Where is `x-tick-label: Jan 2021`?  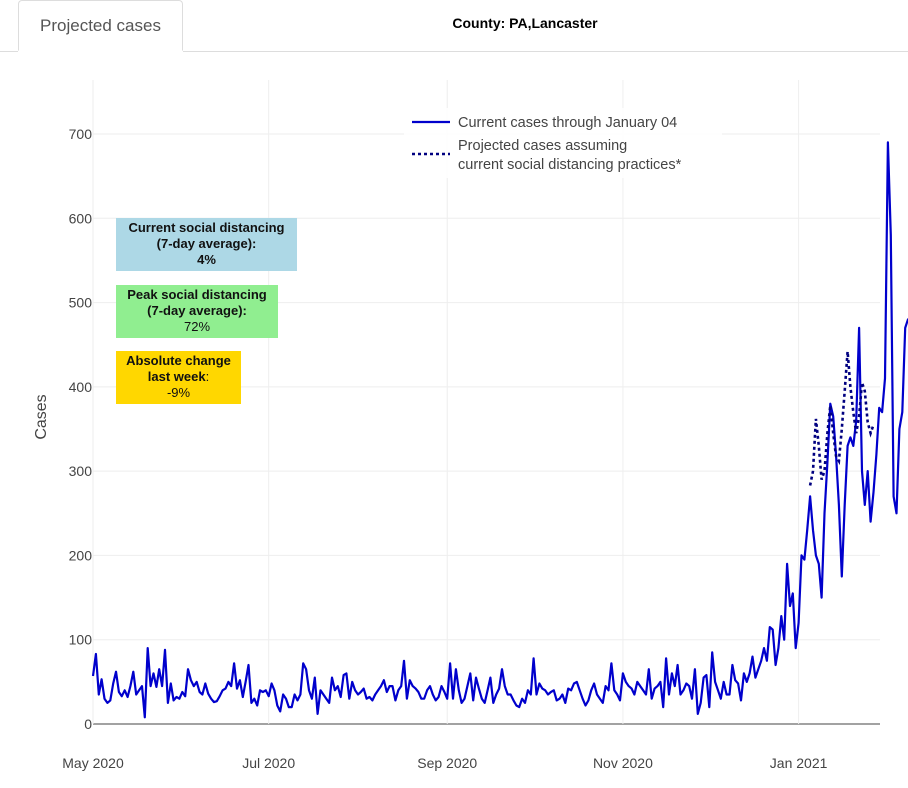
x-tick-label: Jan 2021 is located at coordinates (799, 763).